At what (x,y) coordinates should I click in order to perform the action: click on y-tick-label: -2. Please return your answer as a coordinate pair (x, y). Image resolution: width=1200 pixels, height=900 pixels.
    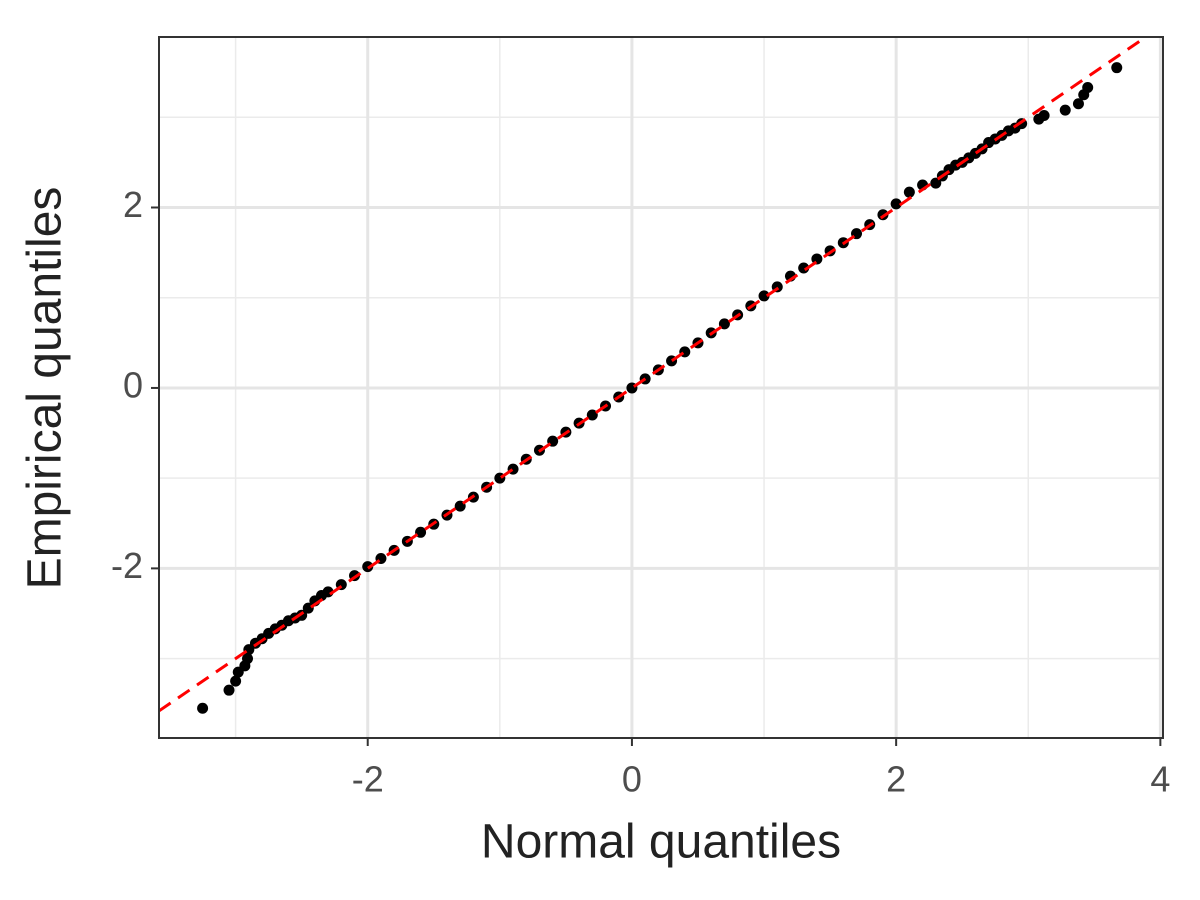
    Looking at the image, I should click on (127, 565).